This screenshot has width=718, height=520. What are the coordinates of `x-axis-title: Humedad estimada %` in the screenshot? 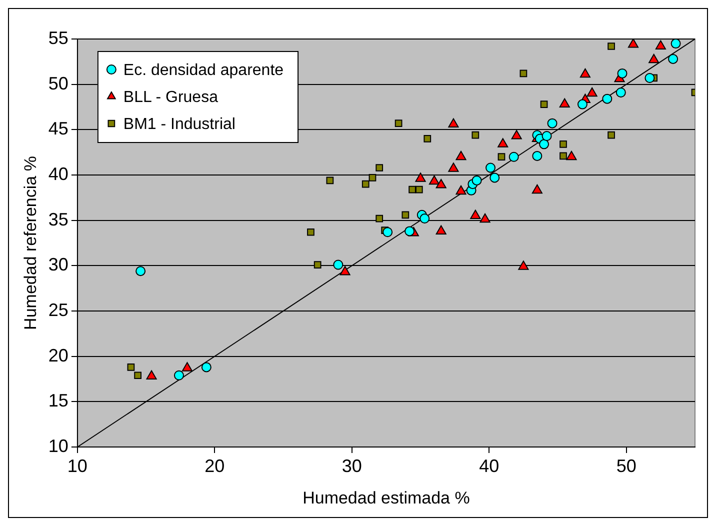 It's located at (386, 498).